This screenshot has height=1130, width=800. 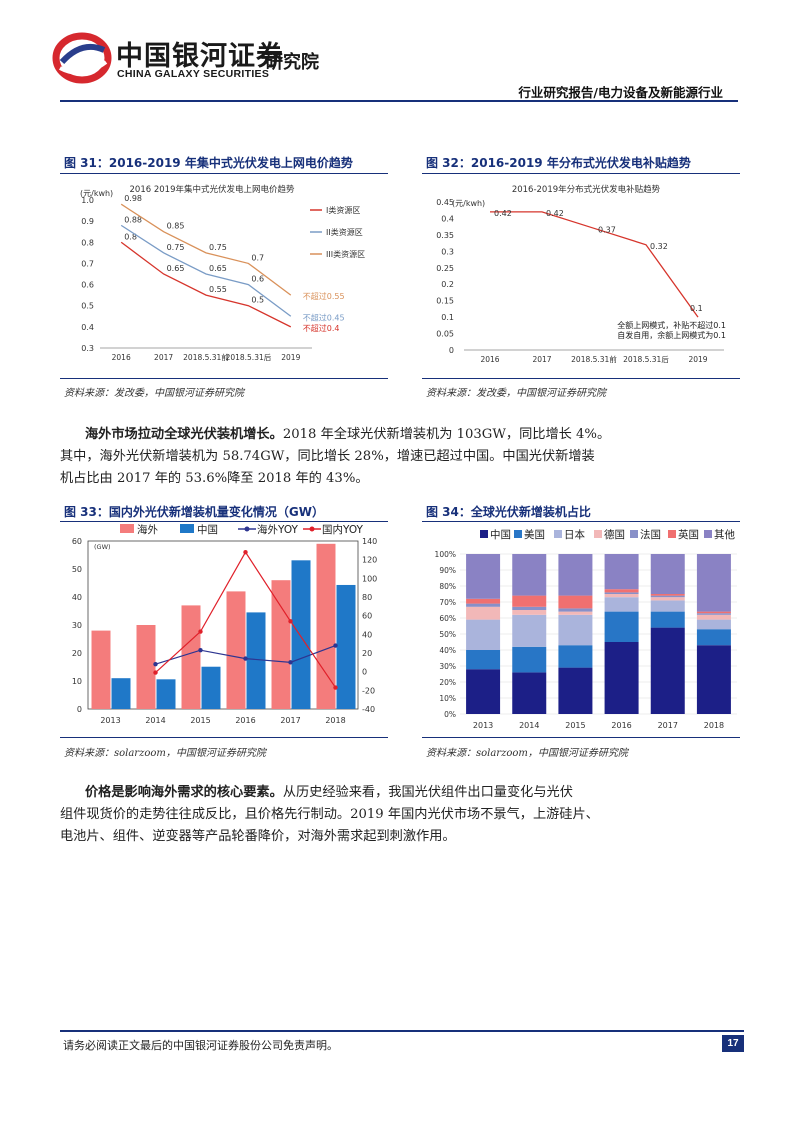 I want to click on legend-label: 法国, so click(x=650, y=534).